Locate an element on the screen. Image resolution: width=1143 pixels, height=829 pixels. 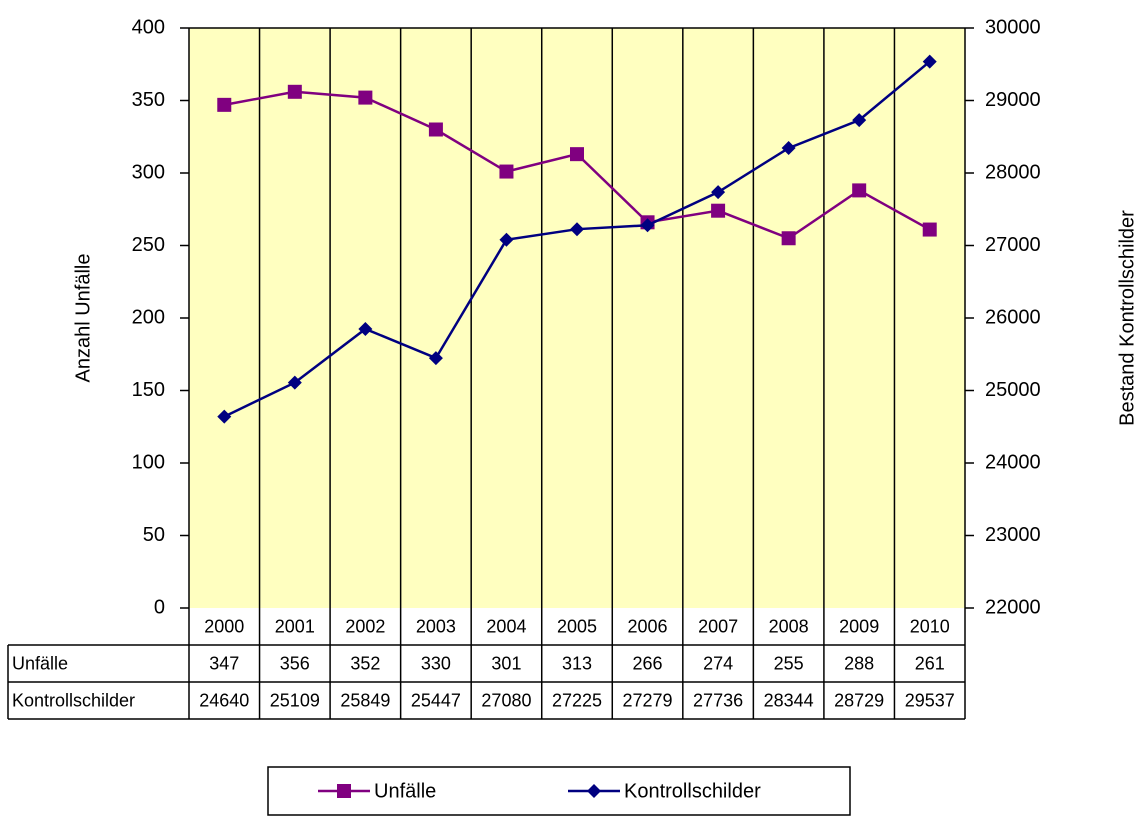
x-tick-label: 2005 is located at coordinates (577, 626).